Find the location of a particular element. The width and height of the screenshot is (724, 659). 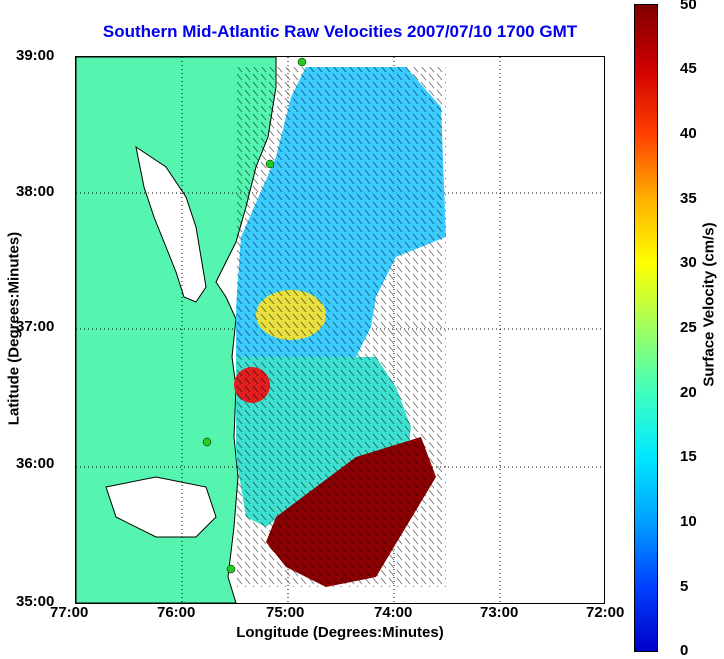

y-tick-38: 38:00 is located at coordinates (35, 191).